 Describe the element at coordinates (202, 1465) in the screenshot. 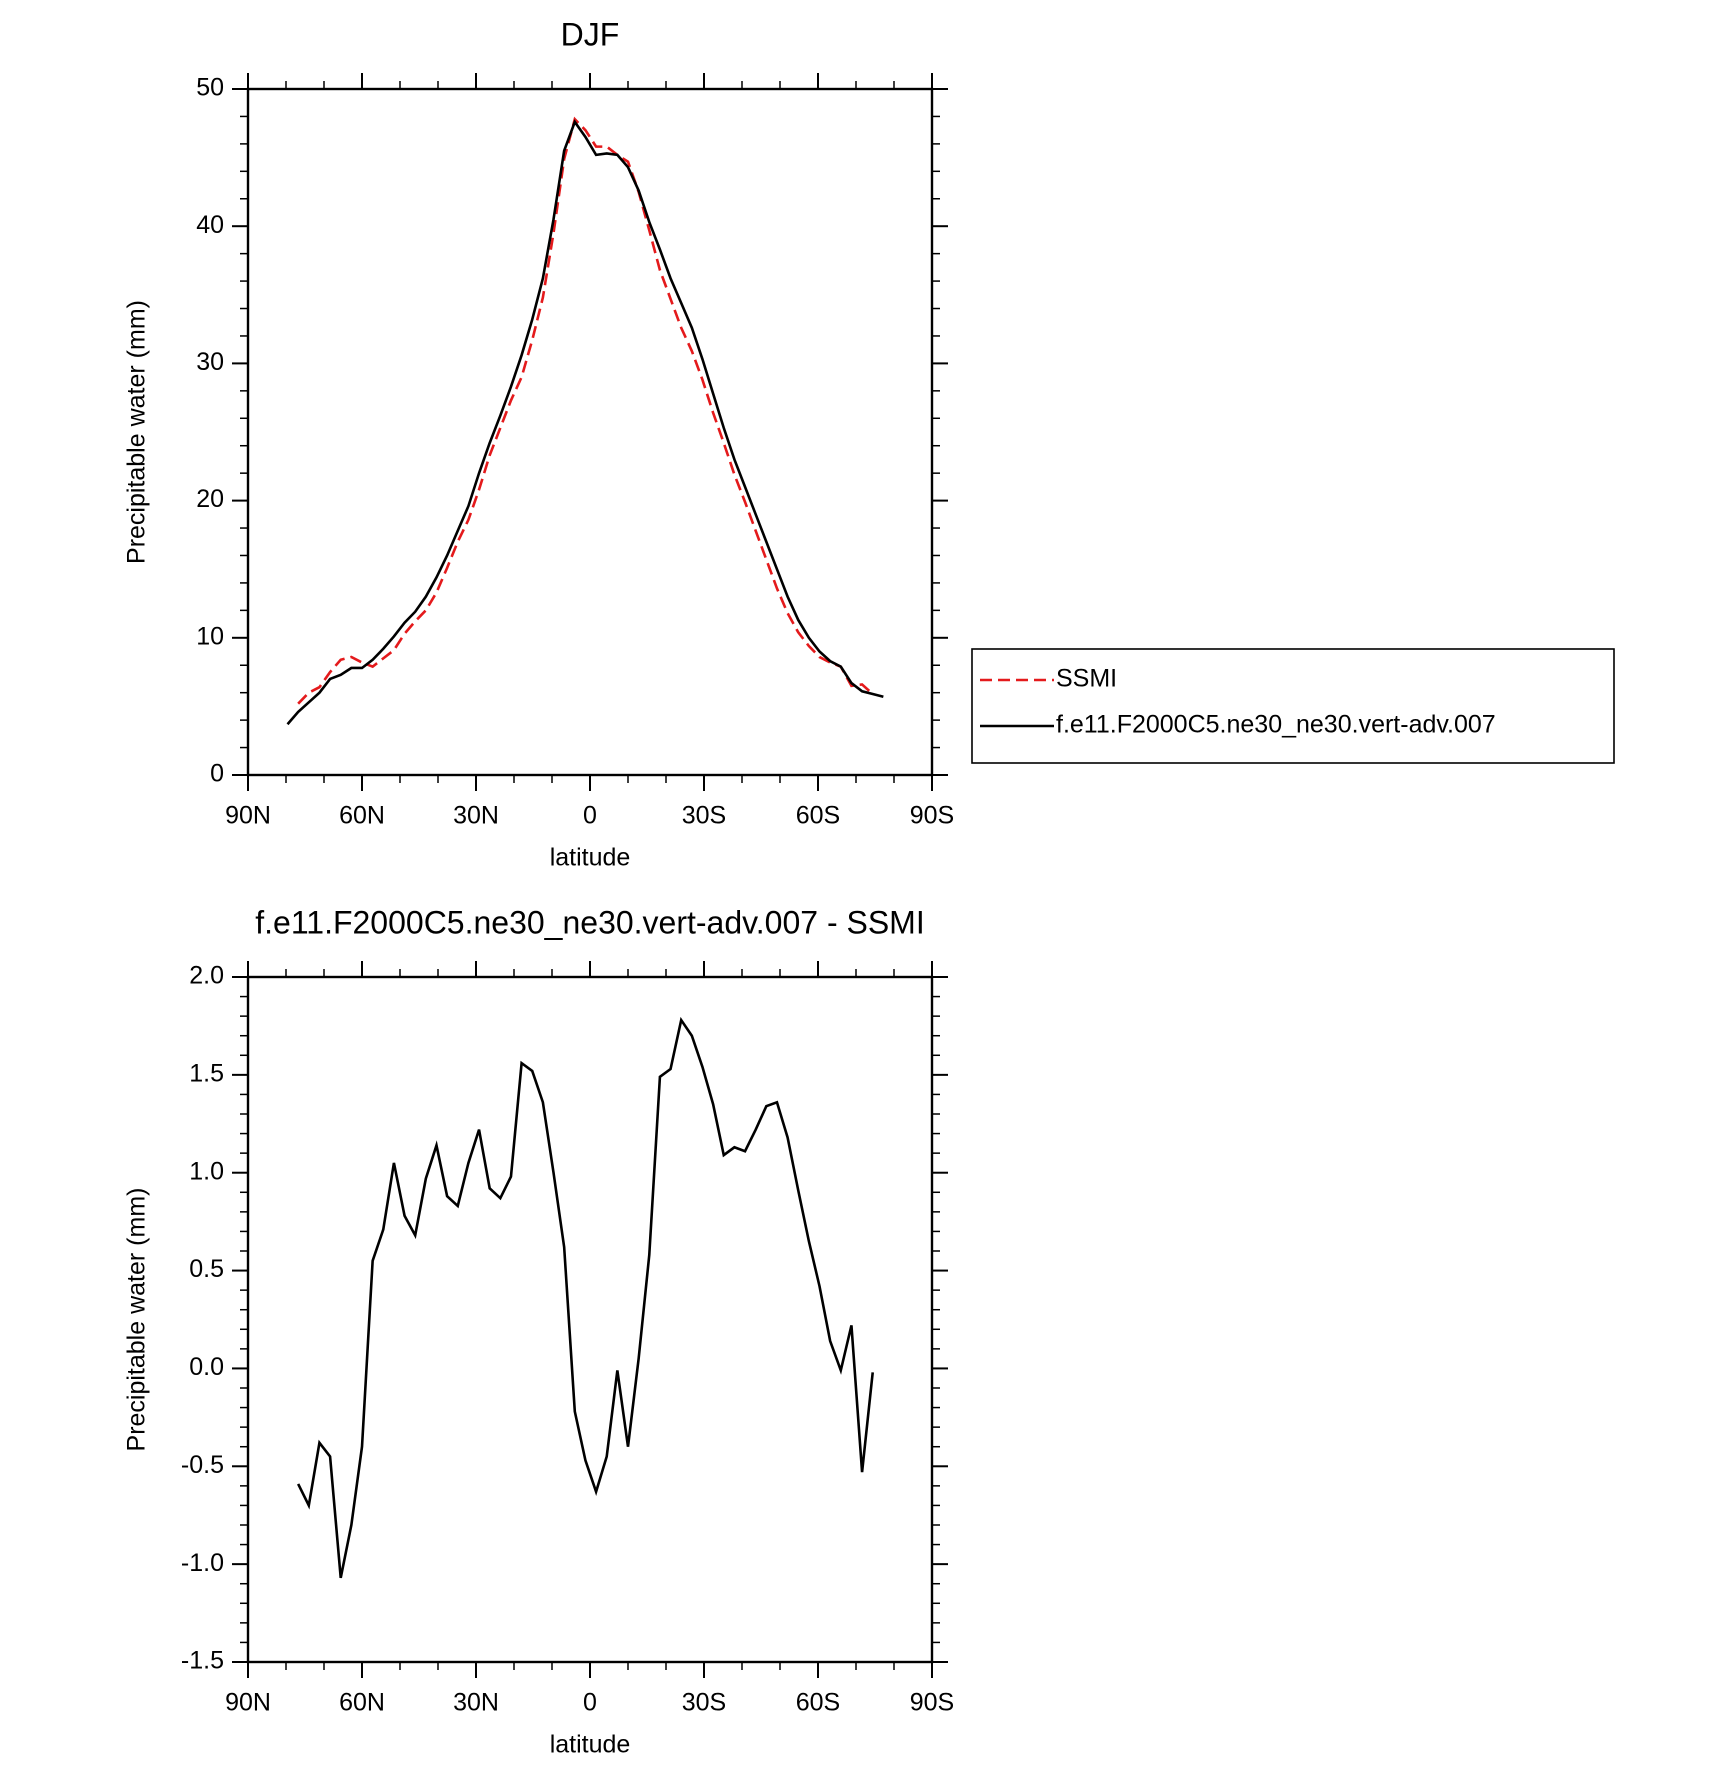

I see `y-tick-label: -0.5` at that location.